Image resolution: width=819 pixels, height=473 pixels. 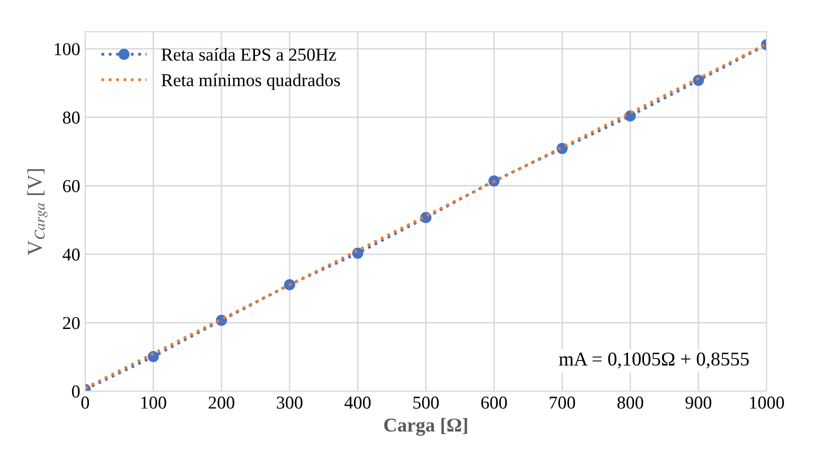 I want to click on x-tick-label: 1000, so click(x=767, y=402).